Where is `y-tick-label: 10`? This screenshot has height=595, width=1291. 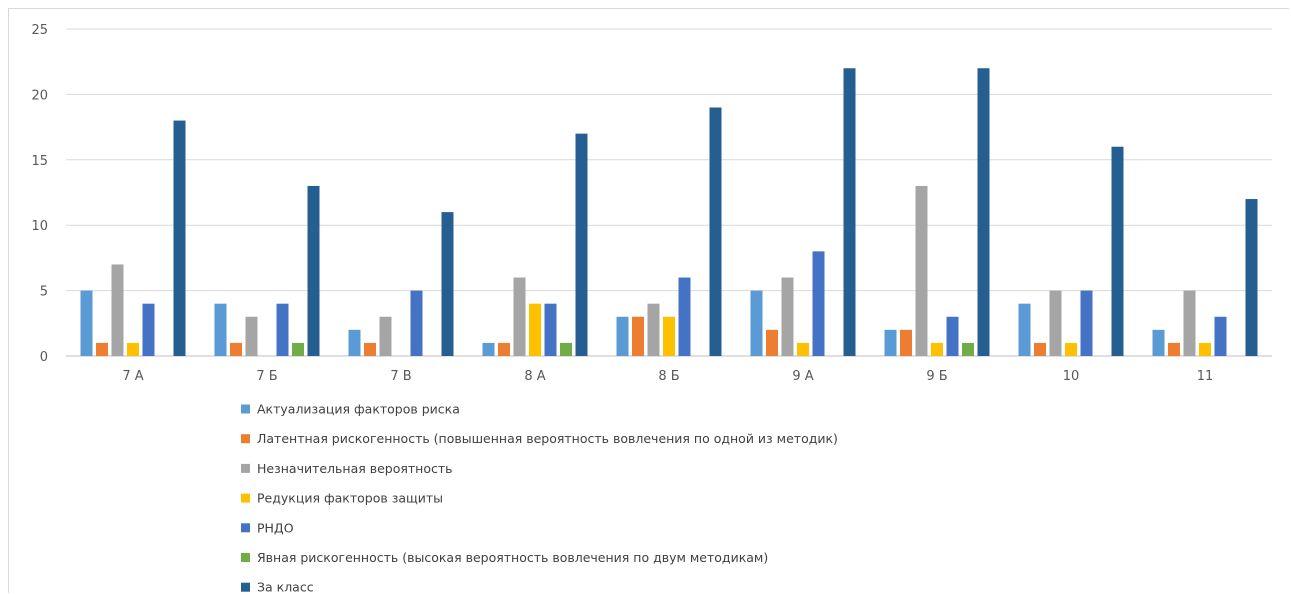 y-tick-label: 10 is located at coordinates (39, 226).